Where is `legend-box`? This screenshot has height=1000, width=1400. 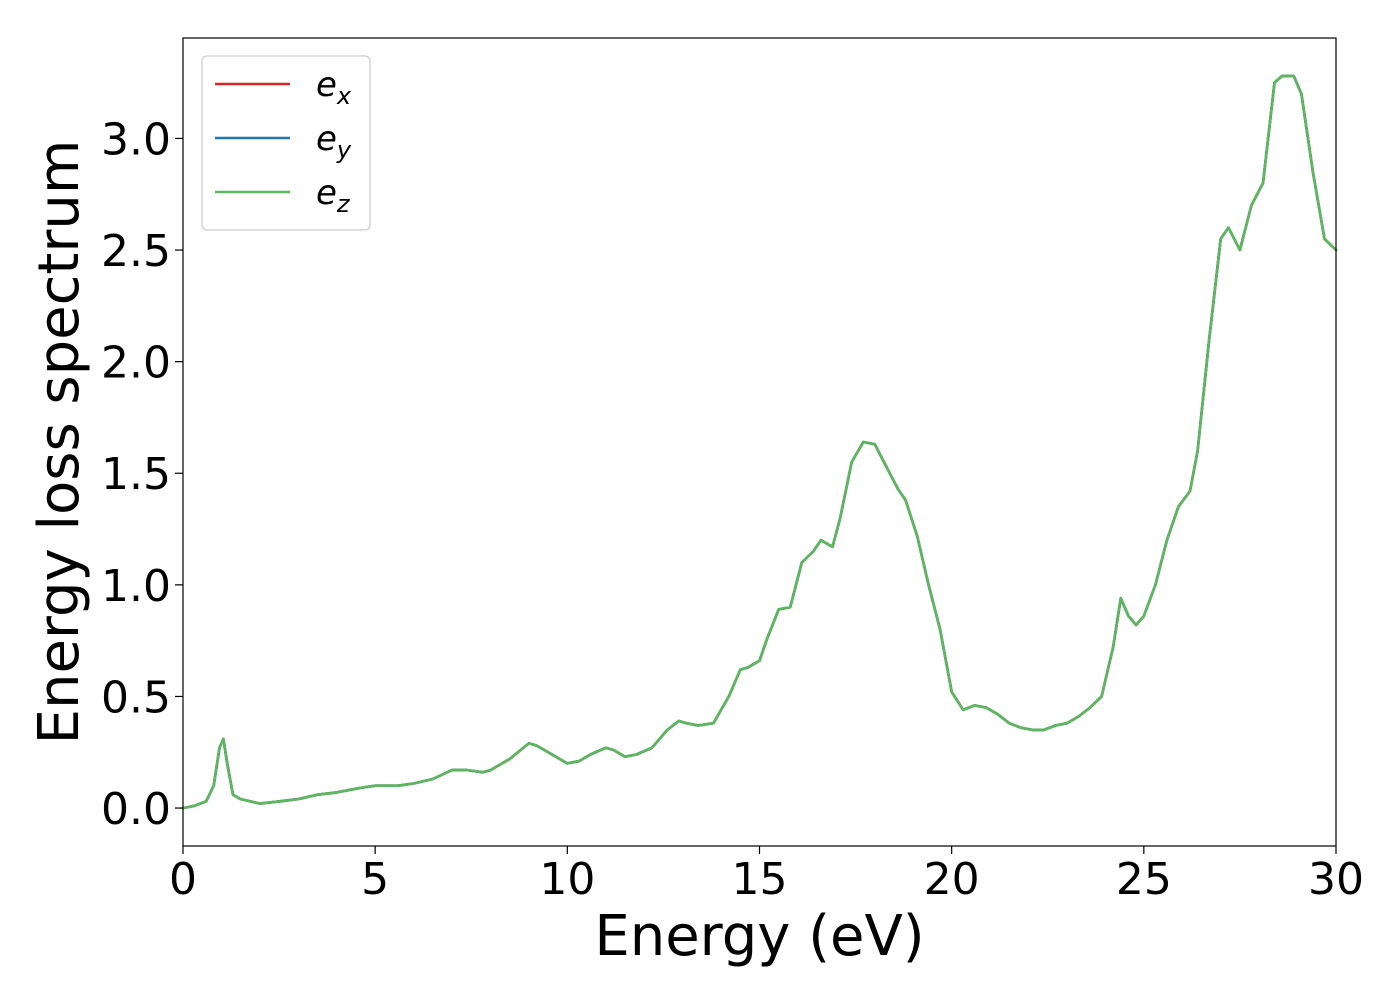
legend-box is located at coordinates (286, 143).